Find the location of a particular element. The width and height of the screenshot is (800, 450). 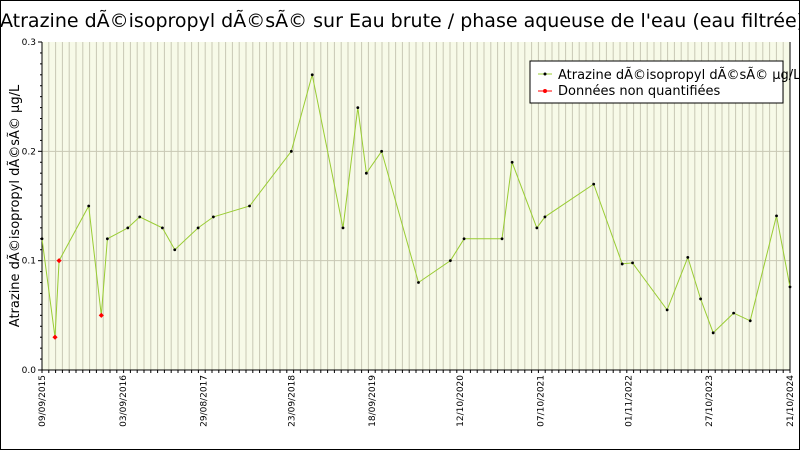

x-tick-label: 18/09/2019 is located at coordinates (373, 401).